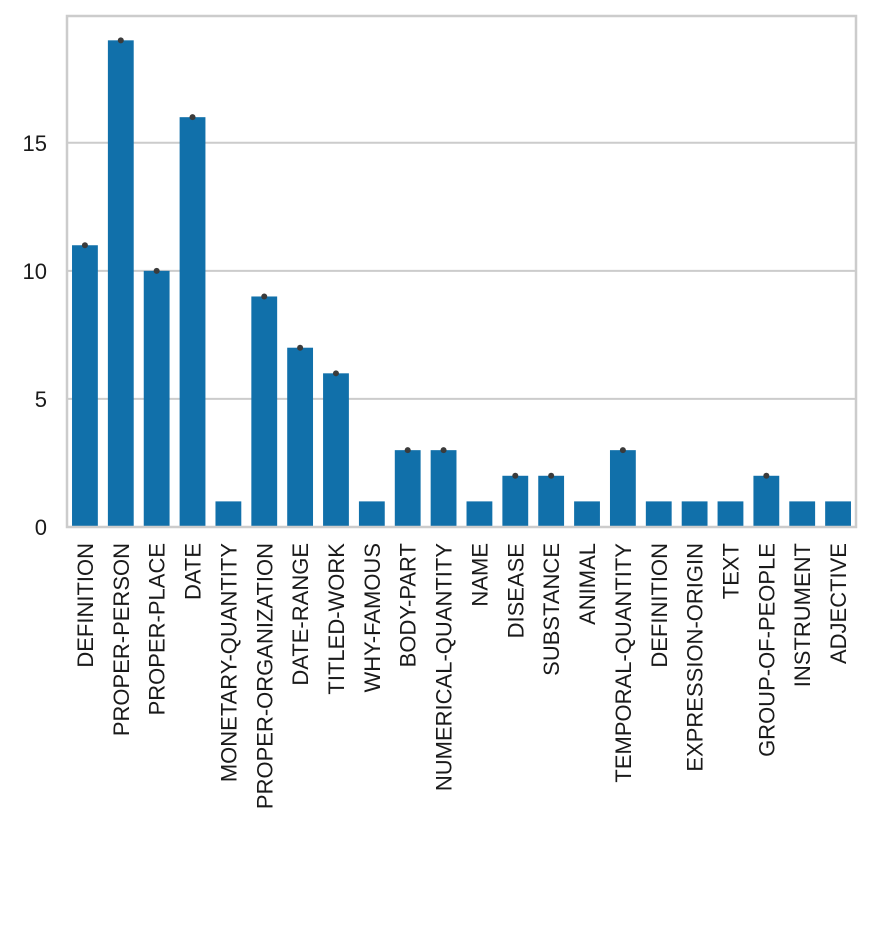  Describe the element at coordinates (551, 609) in the screenshot. I see `x-tick-label: SUBSTANCE` at that location.